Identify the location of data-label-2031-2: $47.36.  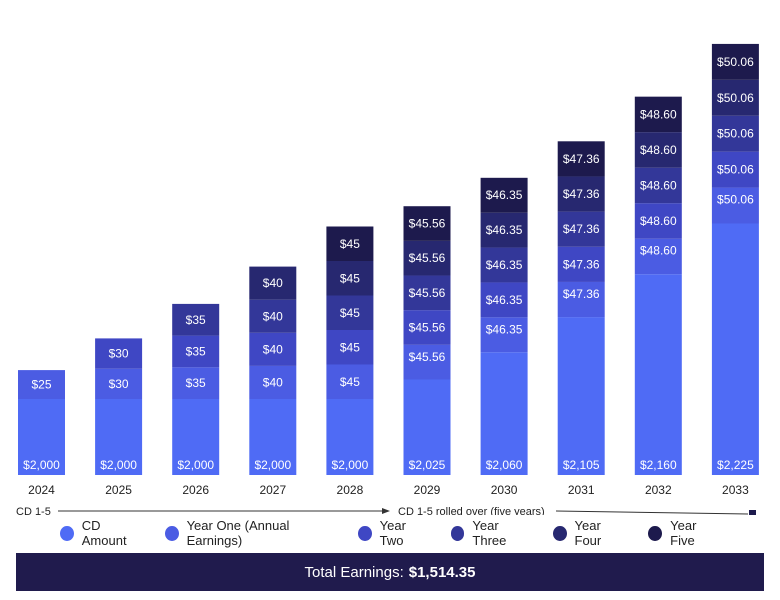
(581, 264).